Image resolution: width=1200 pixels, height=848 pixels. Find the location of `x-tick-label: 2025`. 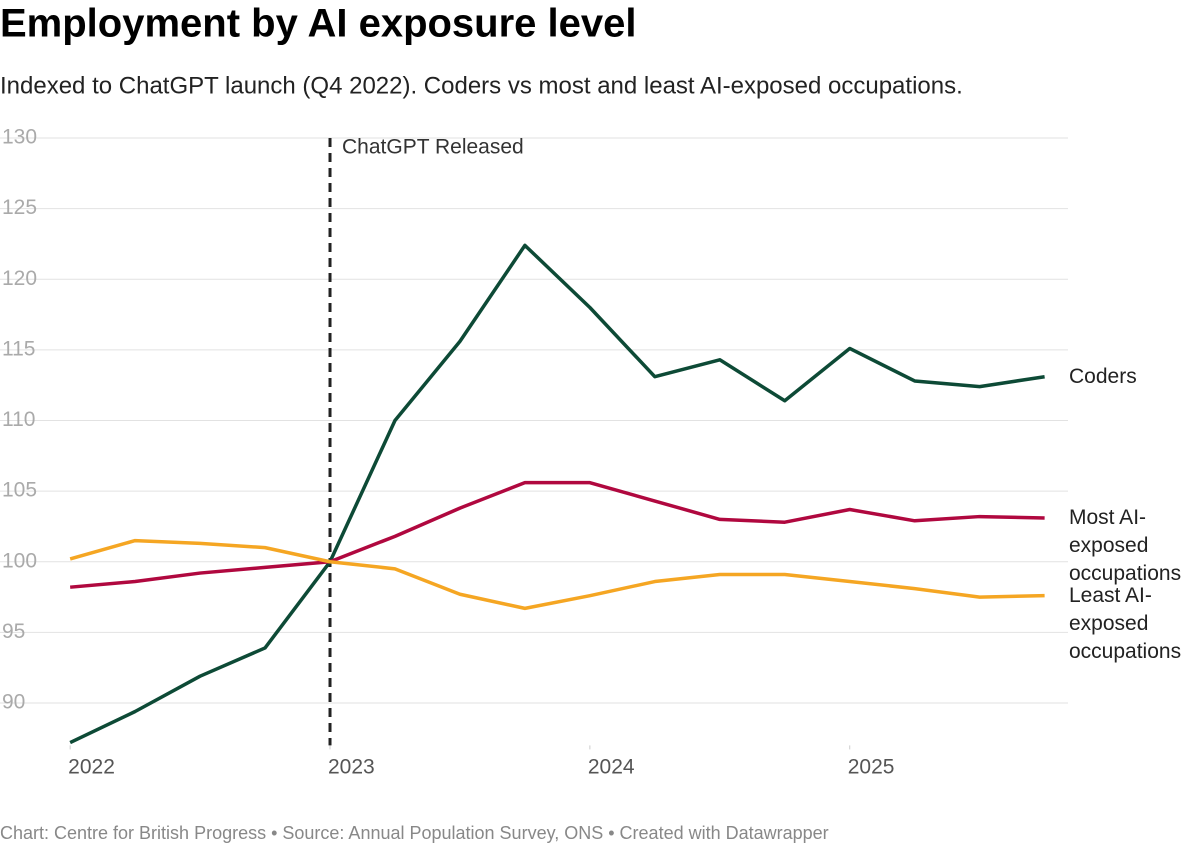

x-tick-label: 2025 is located at coordinates (871, 767).